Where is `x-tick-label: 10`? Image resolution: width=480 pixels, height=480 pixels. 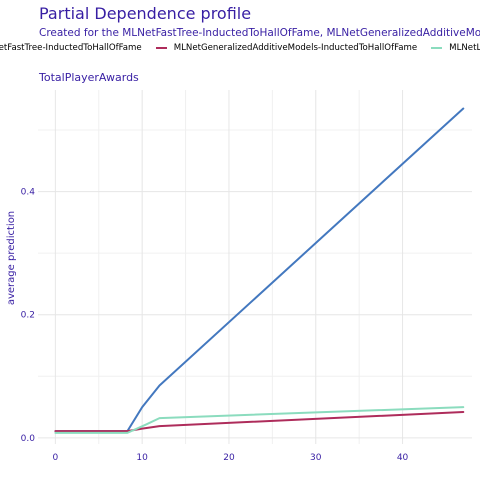 x-tick-label: 10 is located at coordinates (142, 458).